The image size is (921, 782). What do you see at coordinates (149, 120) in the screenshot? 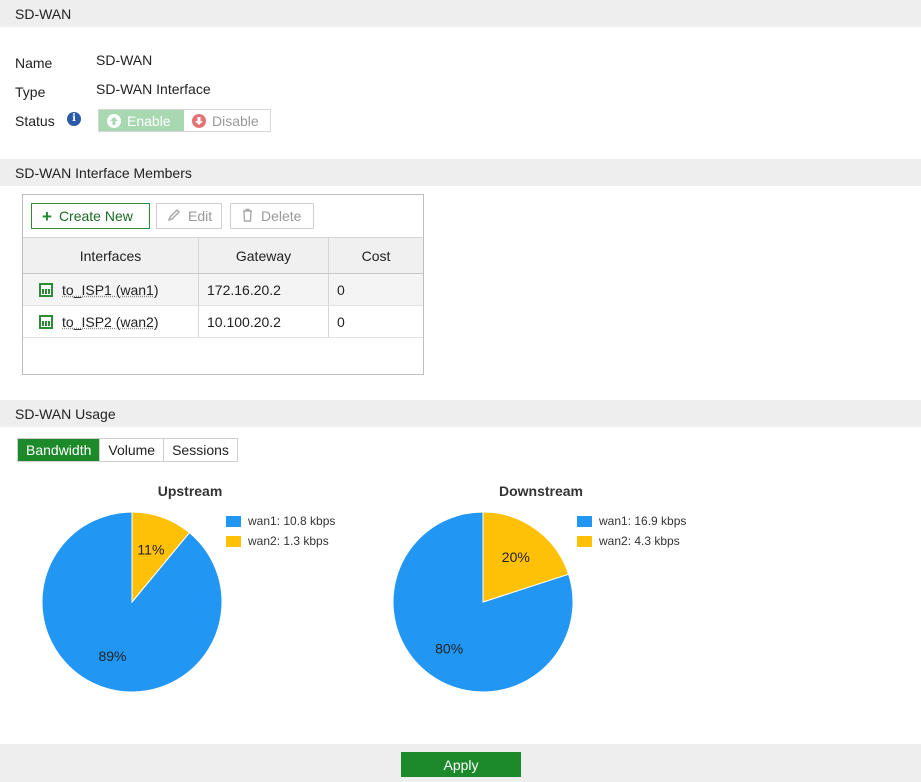
I see `enable-label: Enable` at bounding box center [149, 120].